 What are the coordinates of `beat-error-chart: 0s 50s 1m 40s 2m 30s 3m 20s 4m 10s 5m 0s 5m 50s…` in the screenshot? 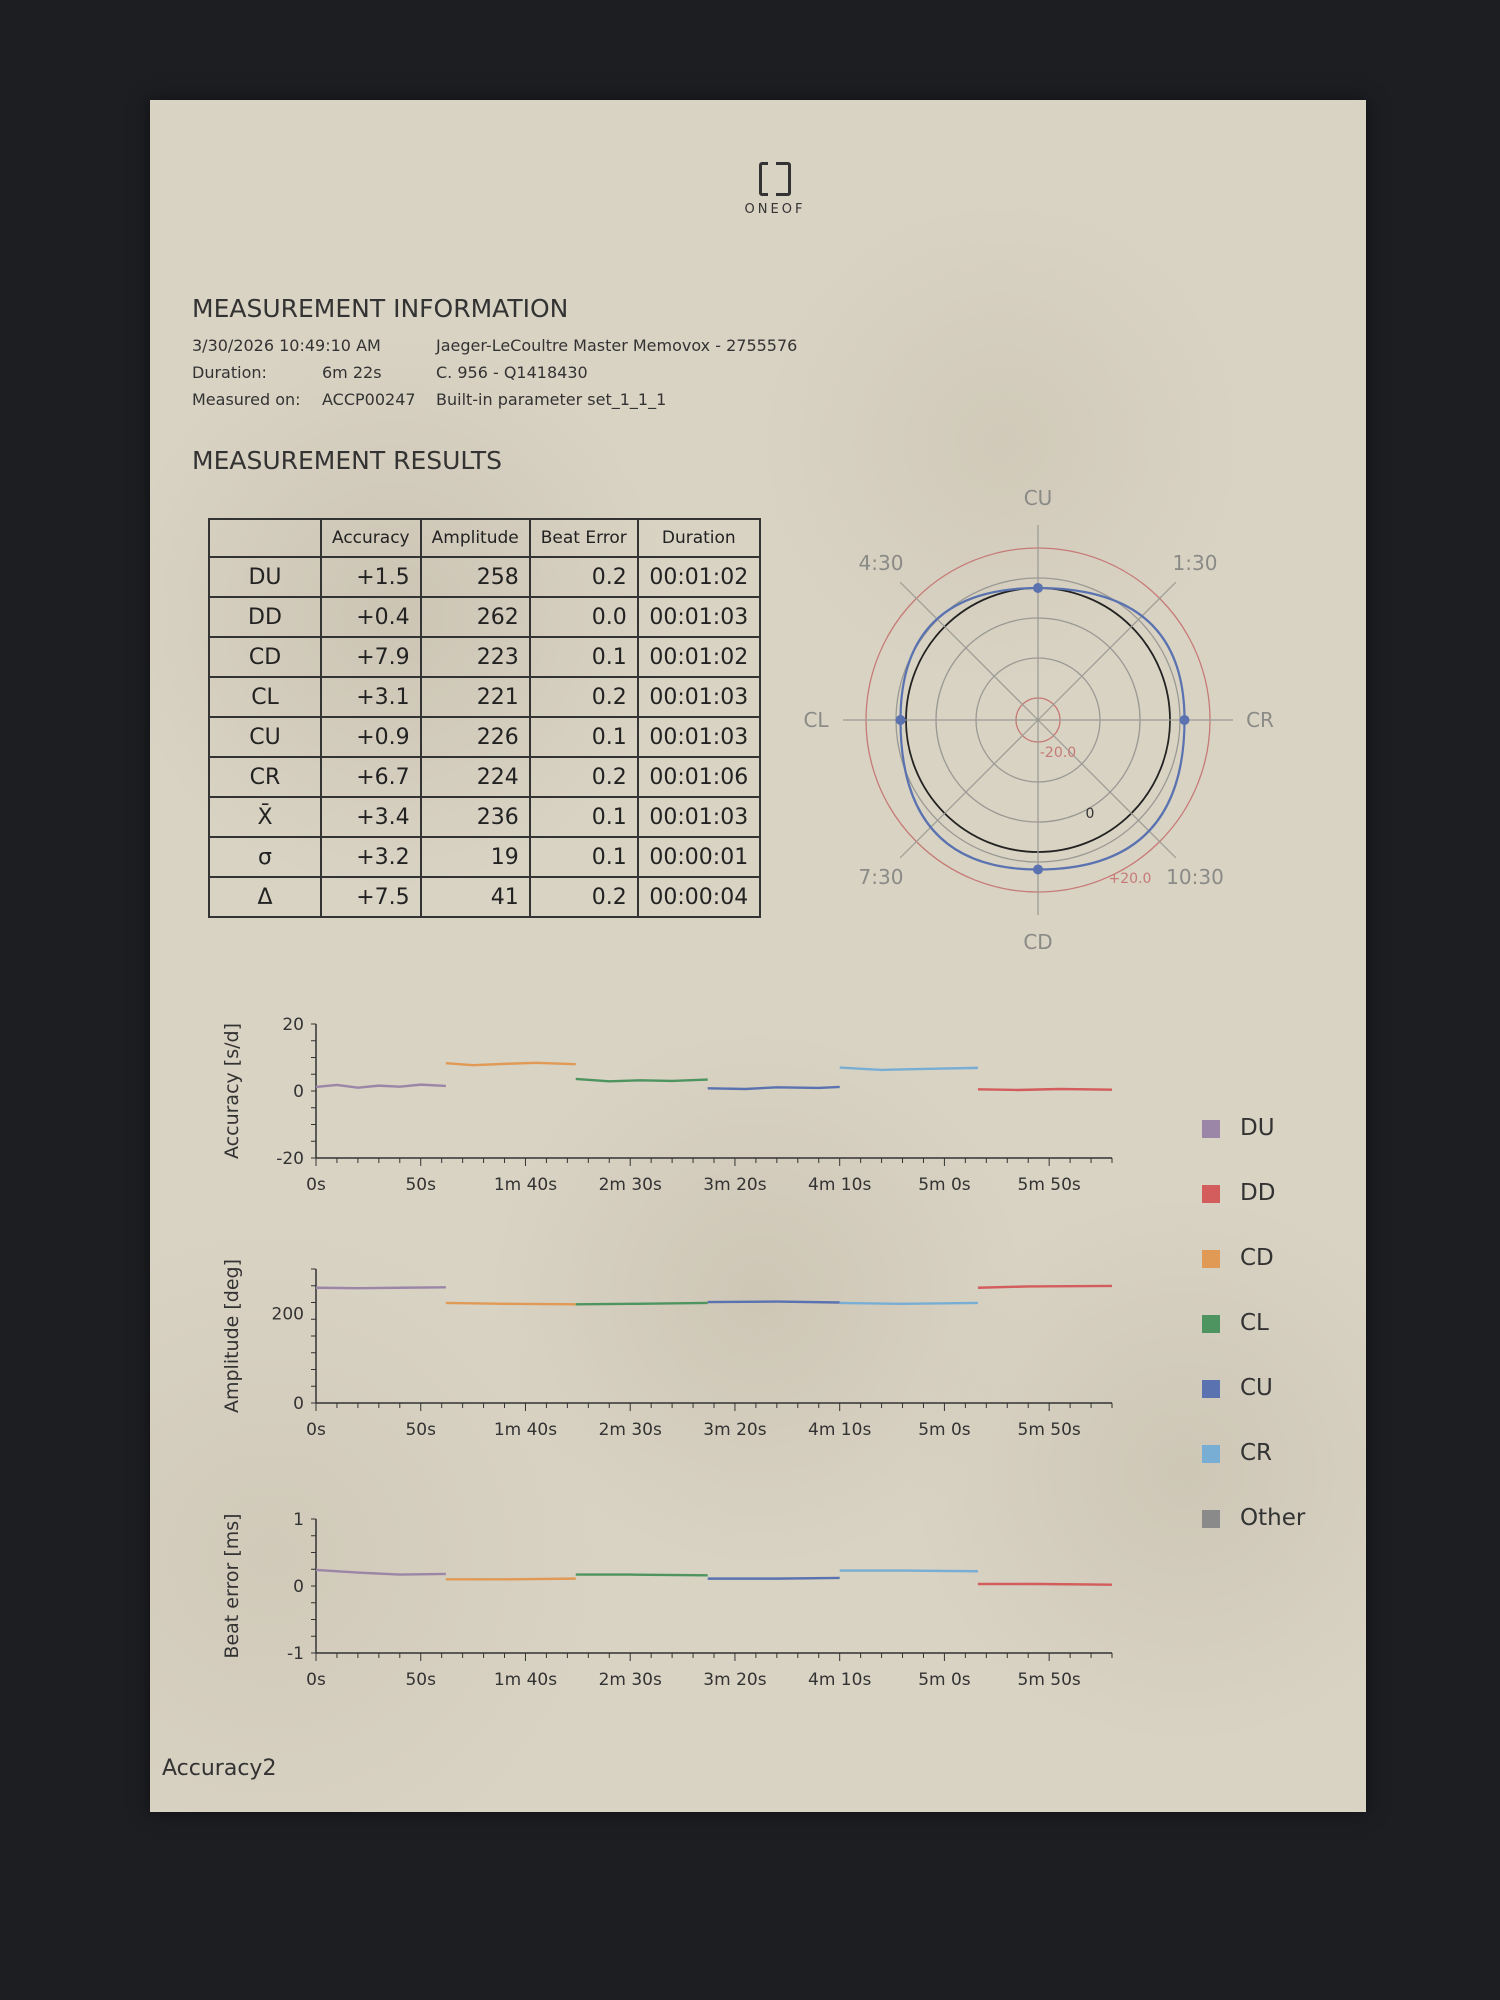 It's located at (667, 1600).